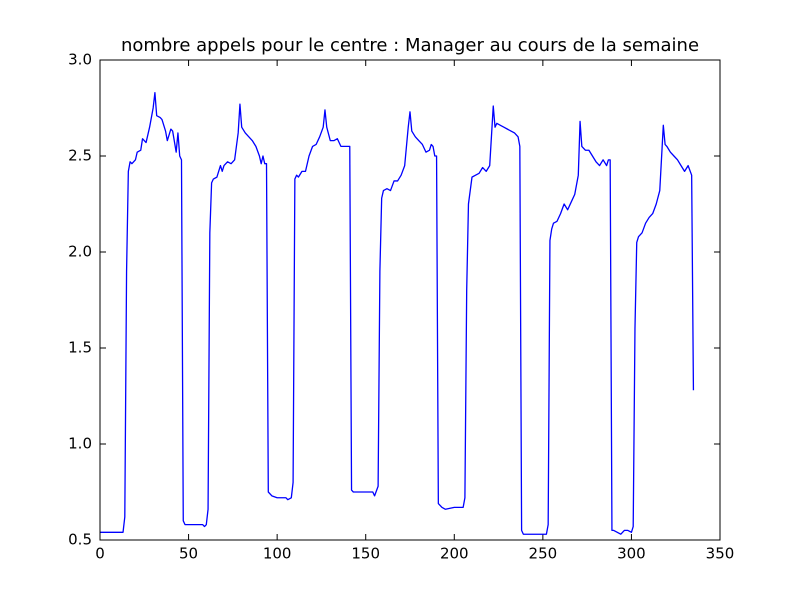  Describe the element at coordinates (80, 252) in the screenshot. I see `y-tick-label: 2.0` at that location.